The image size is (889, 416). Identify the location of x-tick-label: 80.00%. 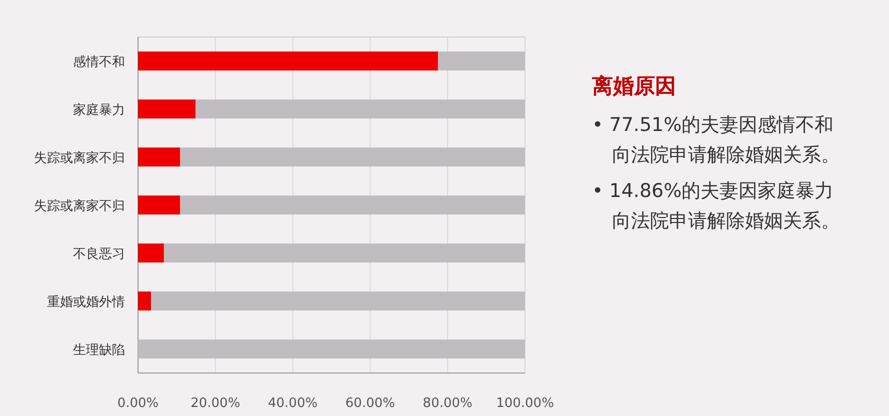
(447, 403).